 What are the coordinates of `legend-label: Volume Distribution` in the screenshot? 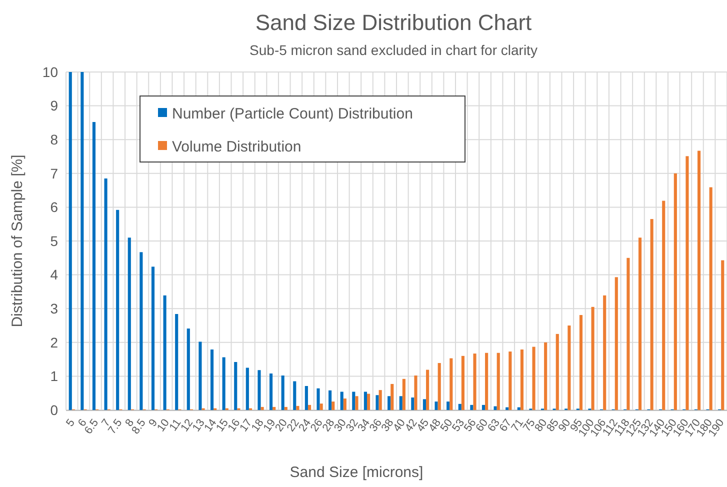 It's located at (237, 147).